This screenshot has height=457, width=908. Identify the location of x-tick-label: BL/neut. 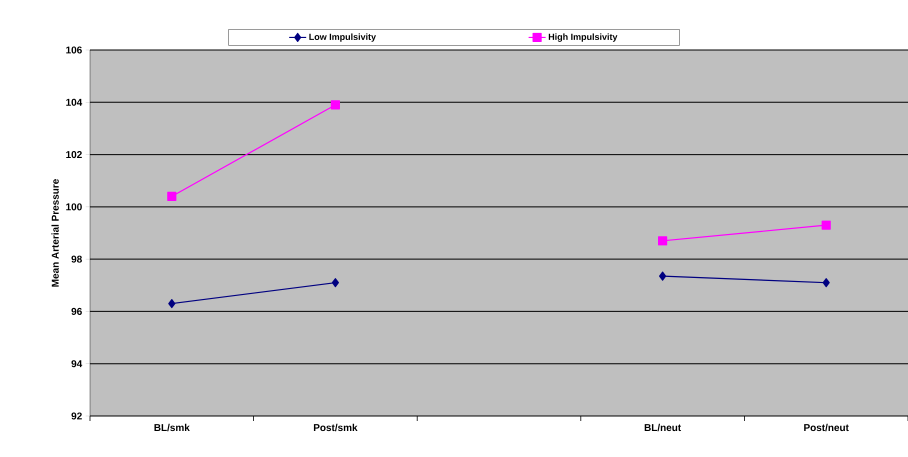
(663, 428).